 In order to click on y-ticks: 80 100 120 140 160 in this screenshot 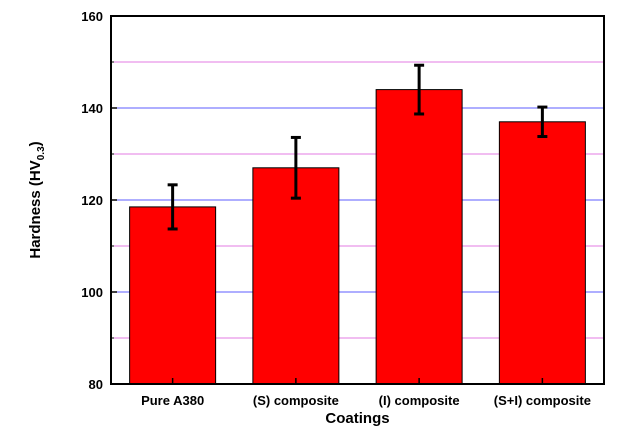, I will do `click(99, 200)`.